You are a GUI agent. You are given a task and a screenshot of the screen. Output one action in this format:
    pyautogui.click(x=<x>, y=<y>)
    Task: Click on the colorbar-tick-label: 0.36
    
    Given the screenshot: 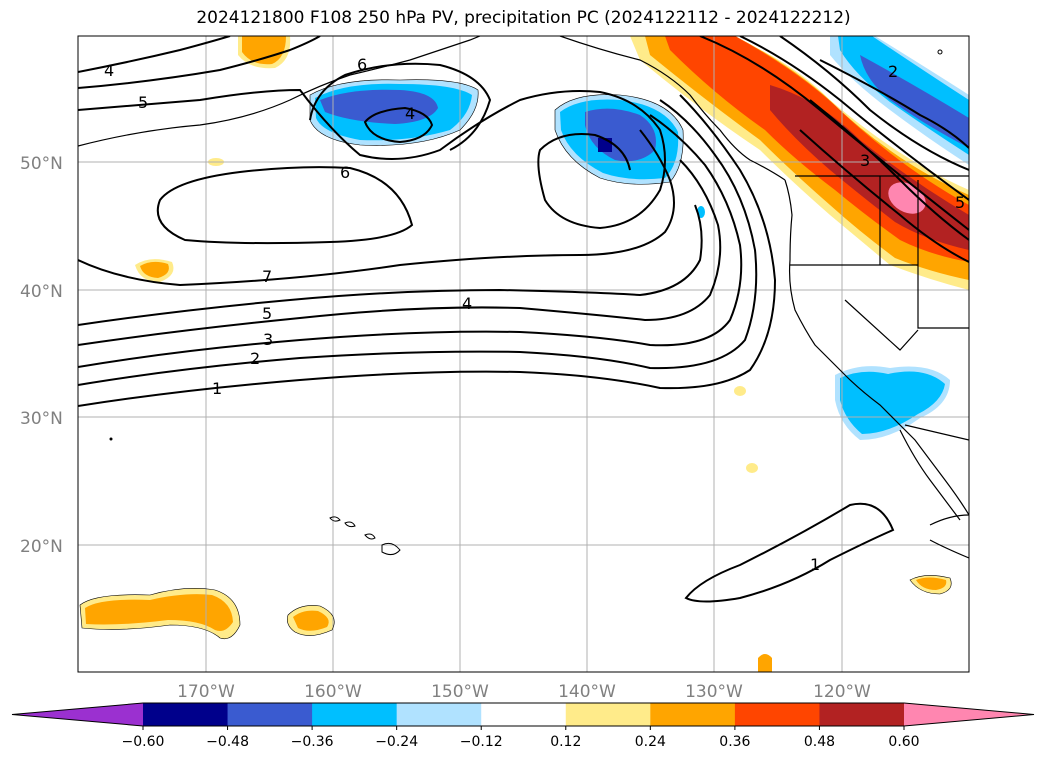 What is the action you would take?
    pyautogui.click(x=734, y=742)
    